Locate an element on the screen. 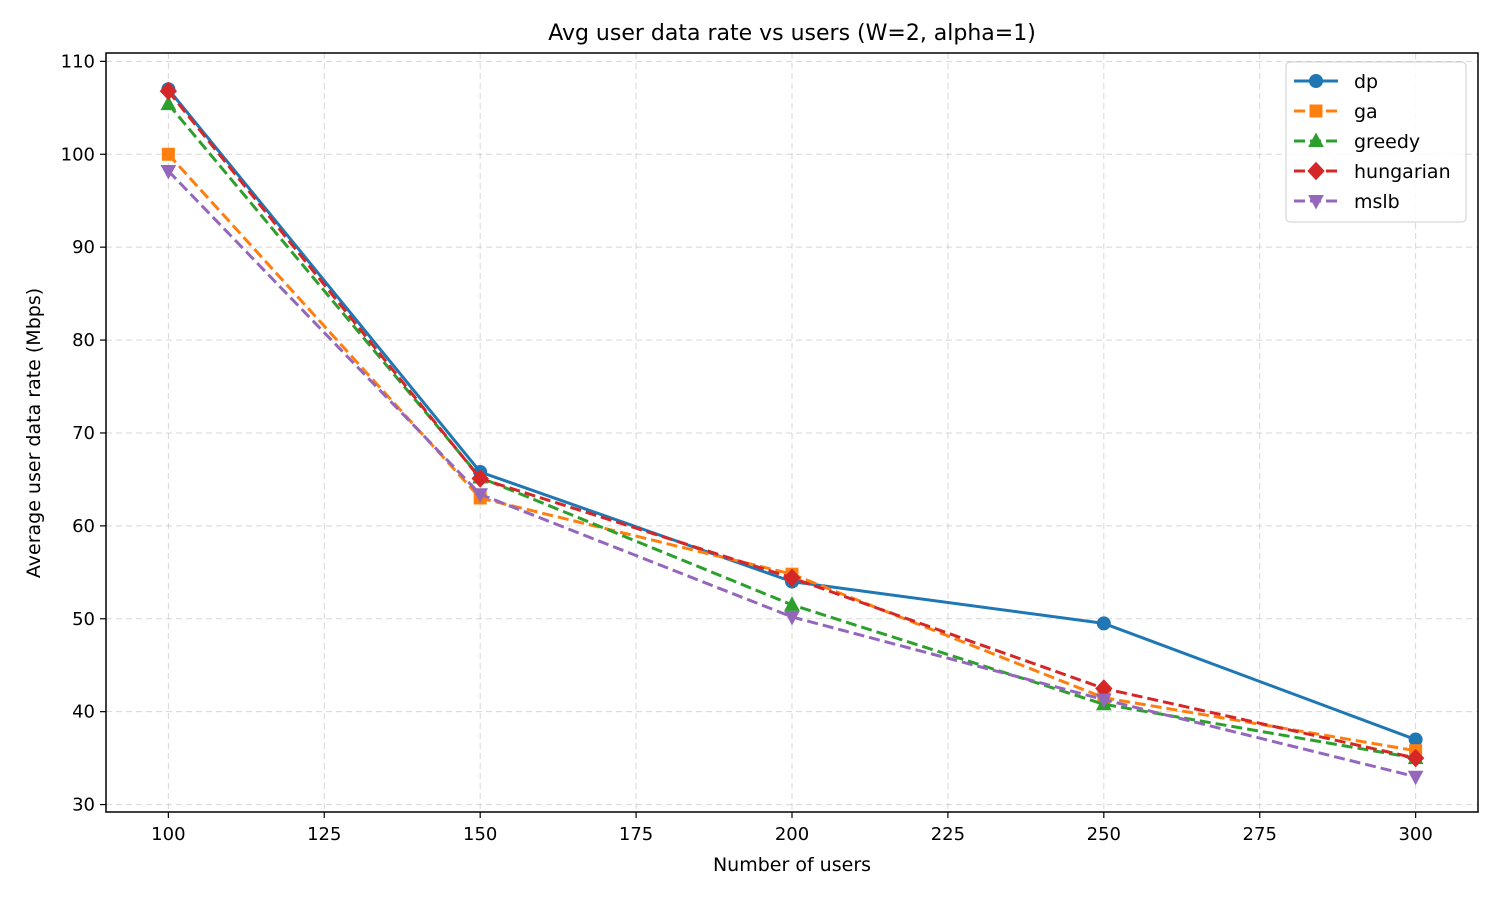 The height and width of the screenshot is (904, 1500). legend-entry-greedy: greedy is located at coordinates (1357, 142).